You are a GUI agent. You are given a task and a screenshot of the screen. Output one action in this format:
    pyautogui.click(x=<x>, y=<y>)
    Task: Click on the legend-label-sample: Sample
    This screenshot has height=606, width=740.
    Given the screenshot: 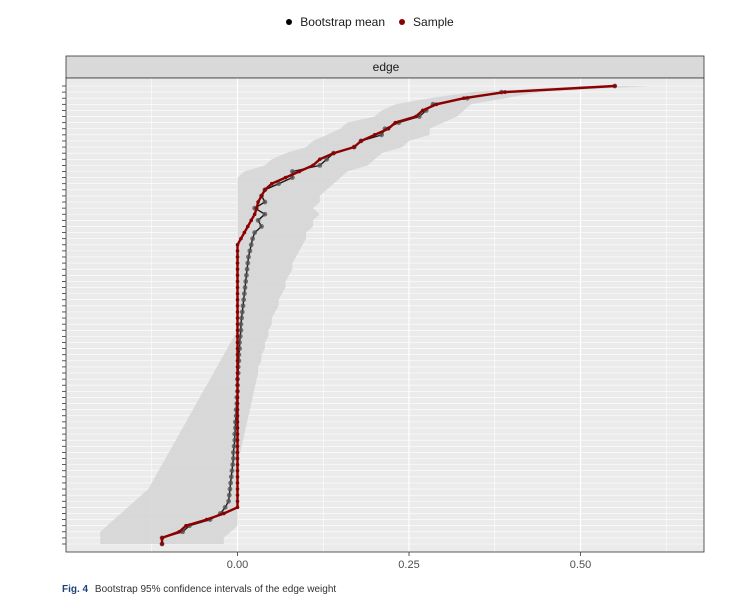 What is the action you would take?
    pyautogui.click(x=433, y=22)
    